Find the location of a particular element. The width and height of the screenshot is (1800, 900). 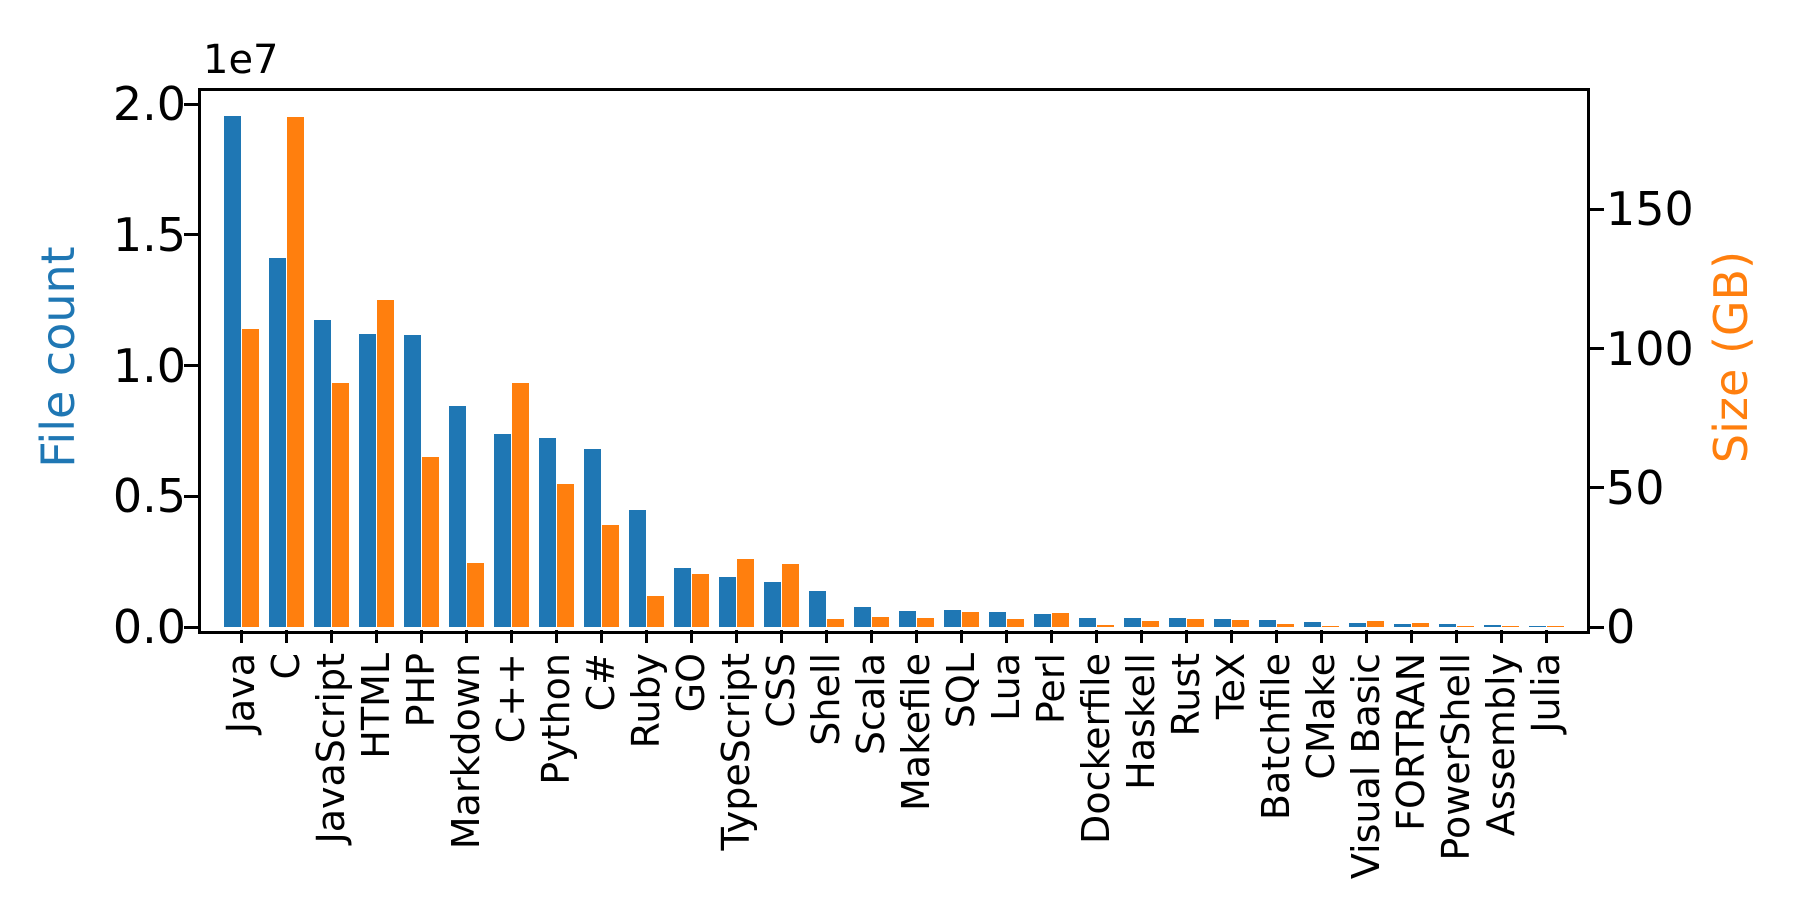

x-tick-label: GO is located at coordinates (691, 683).